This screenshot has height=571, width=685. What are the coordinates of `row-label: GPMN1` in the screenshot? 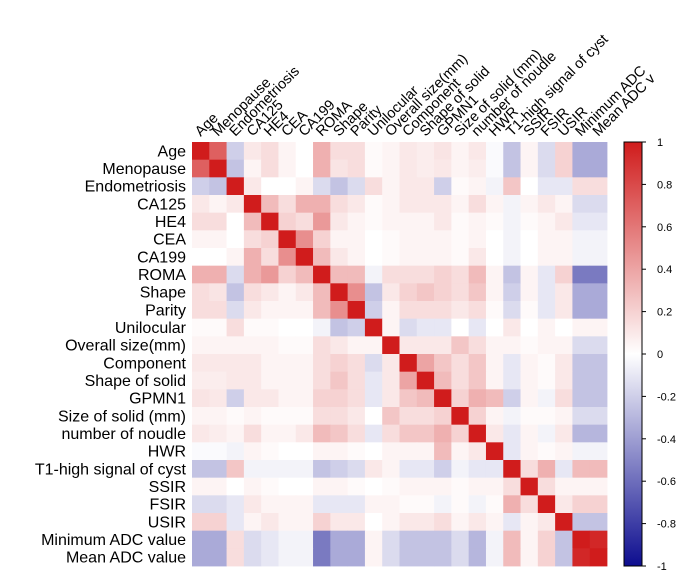 It's located at (157, 399).